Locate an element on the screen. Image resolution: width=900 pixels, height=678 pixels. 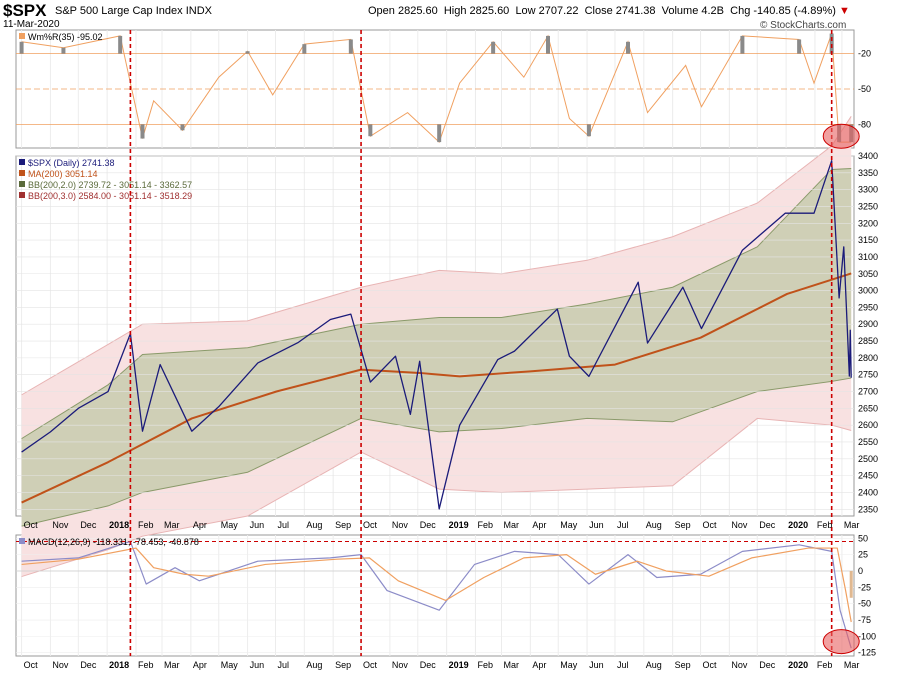
price-tick-label: 2750 is located at coordinates (868, 375).